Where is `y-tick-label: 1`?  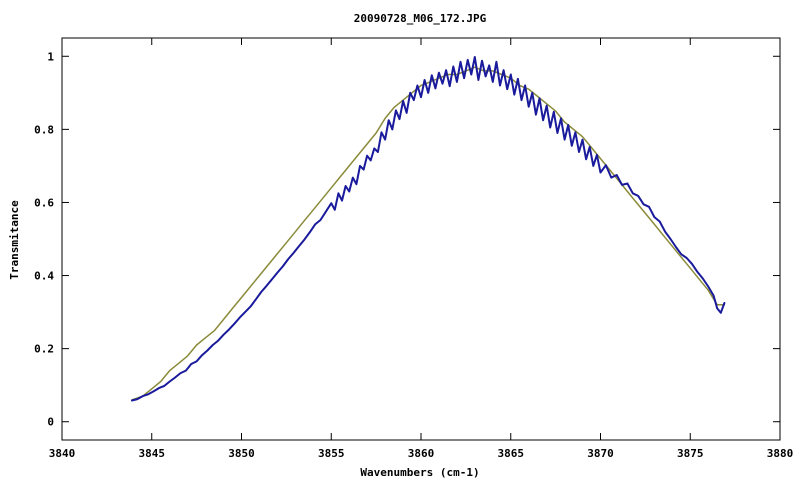
y-tick-label: 1 is located at coordinates (50, 56).